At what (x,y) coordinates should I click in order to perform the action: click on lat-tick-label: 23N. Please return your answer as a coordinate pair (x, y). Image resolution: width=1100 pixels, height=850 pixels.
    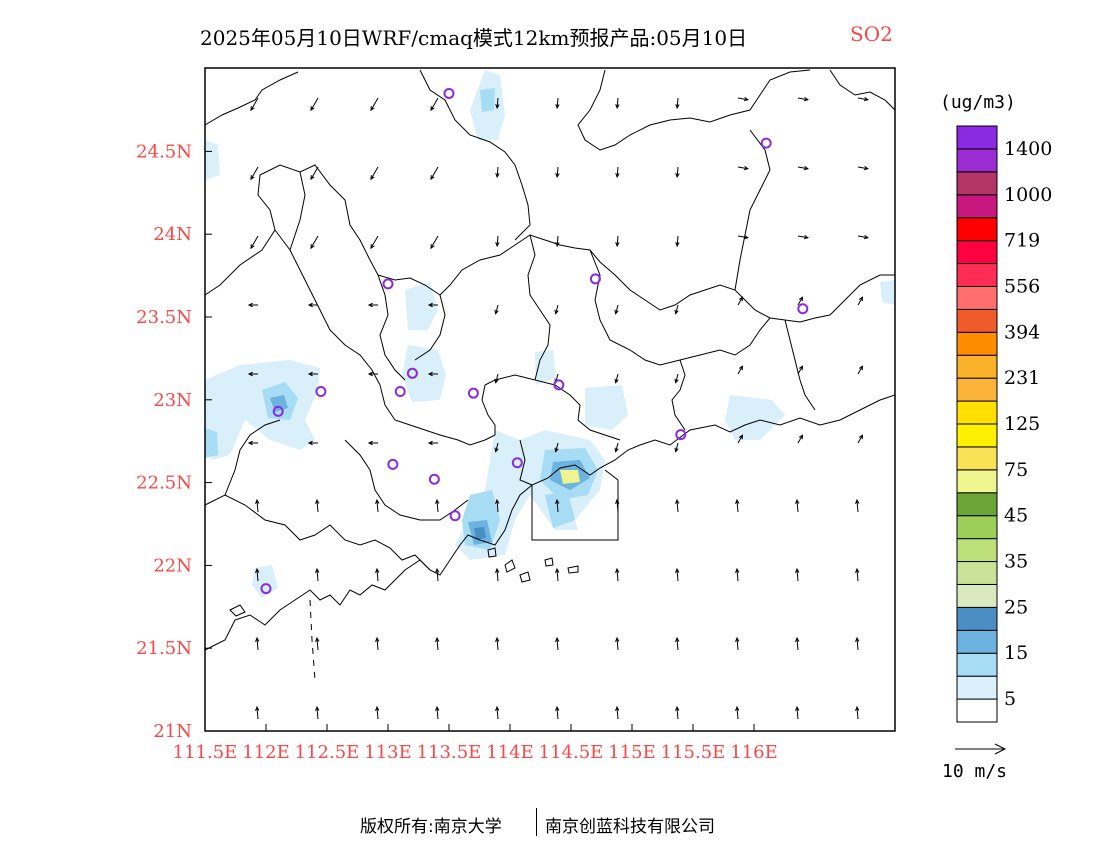
    Looking at the image, I should click on (172, 400).